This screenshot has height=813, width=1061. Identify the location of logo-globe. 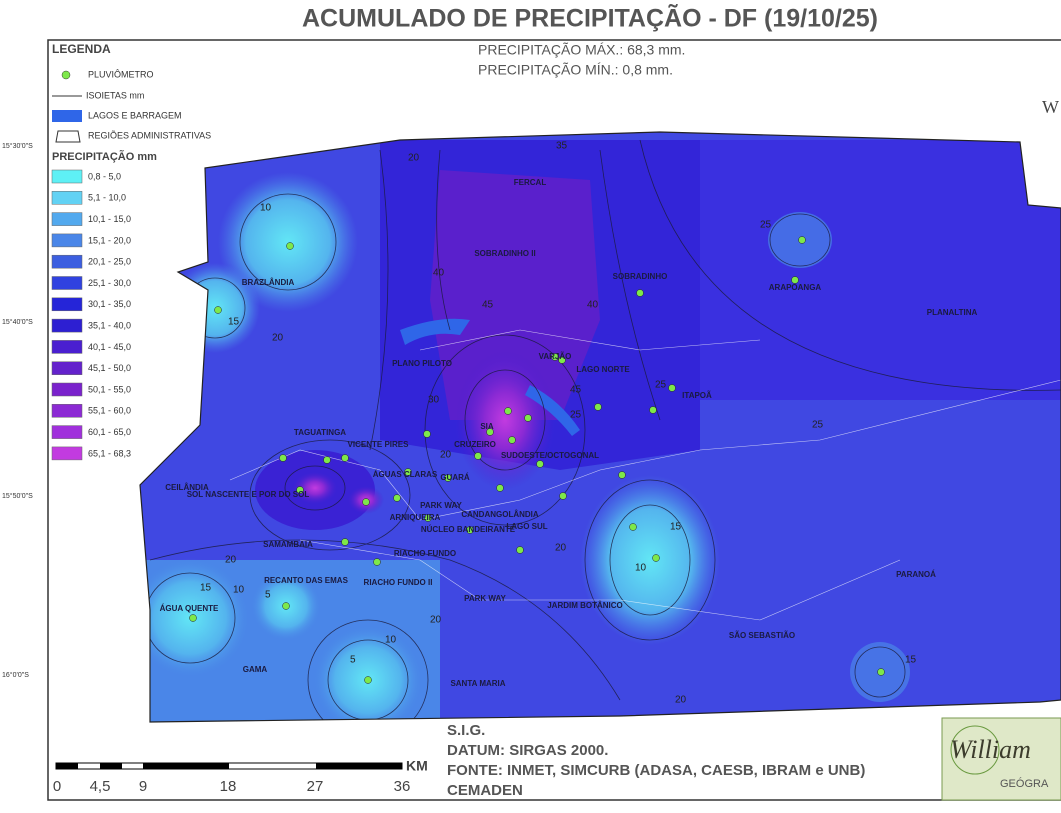
(975, 750).